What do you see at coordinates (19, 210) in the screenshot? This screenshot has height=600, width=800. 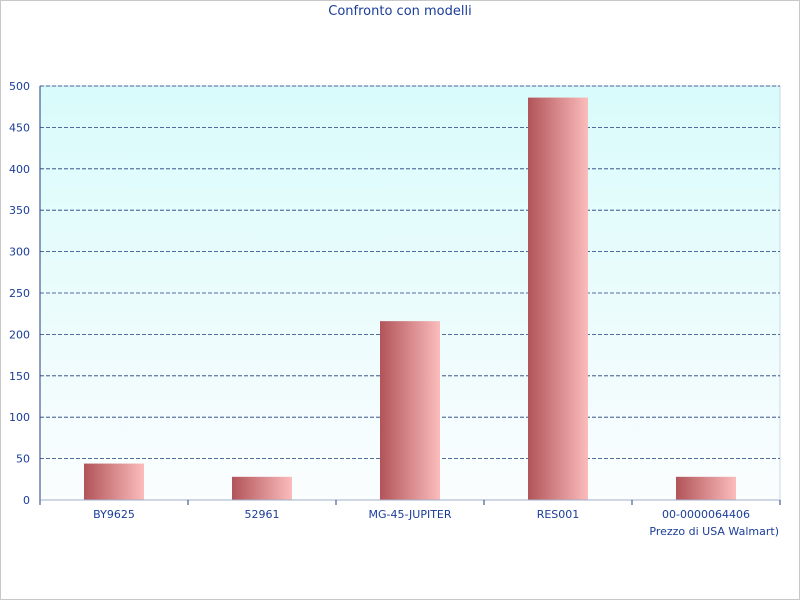 I see `y-tick-label: 350` at bounding box center [19, 210].